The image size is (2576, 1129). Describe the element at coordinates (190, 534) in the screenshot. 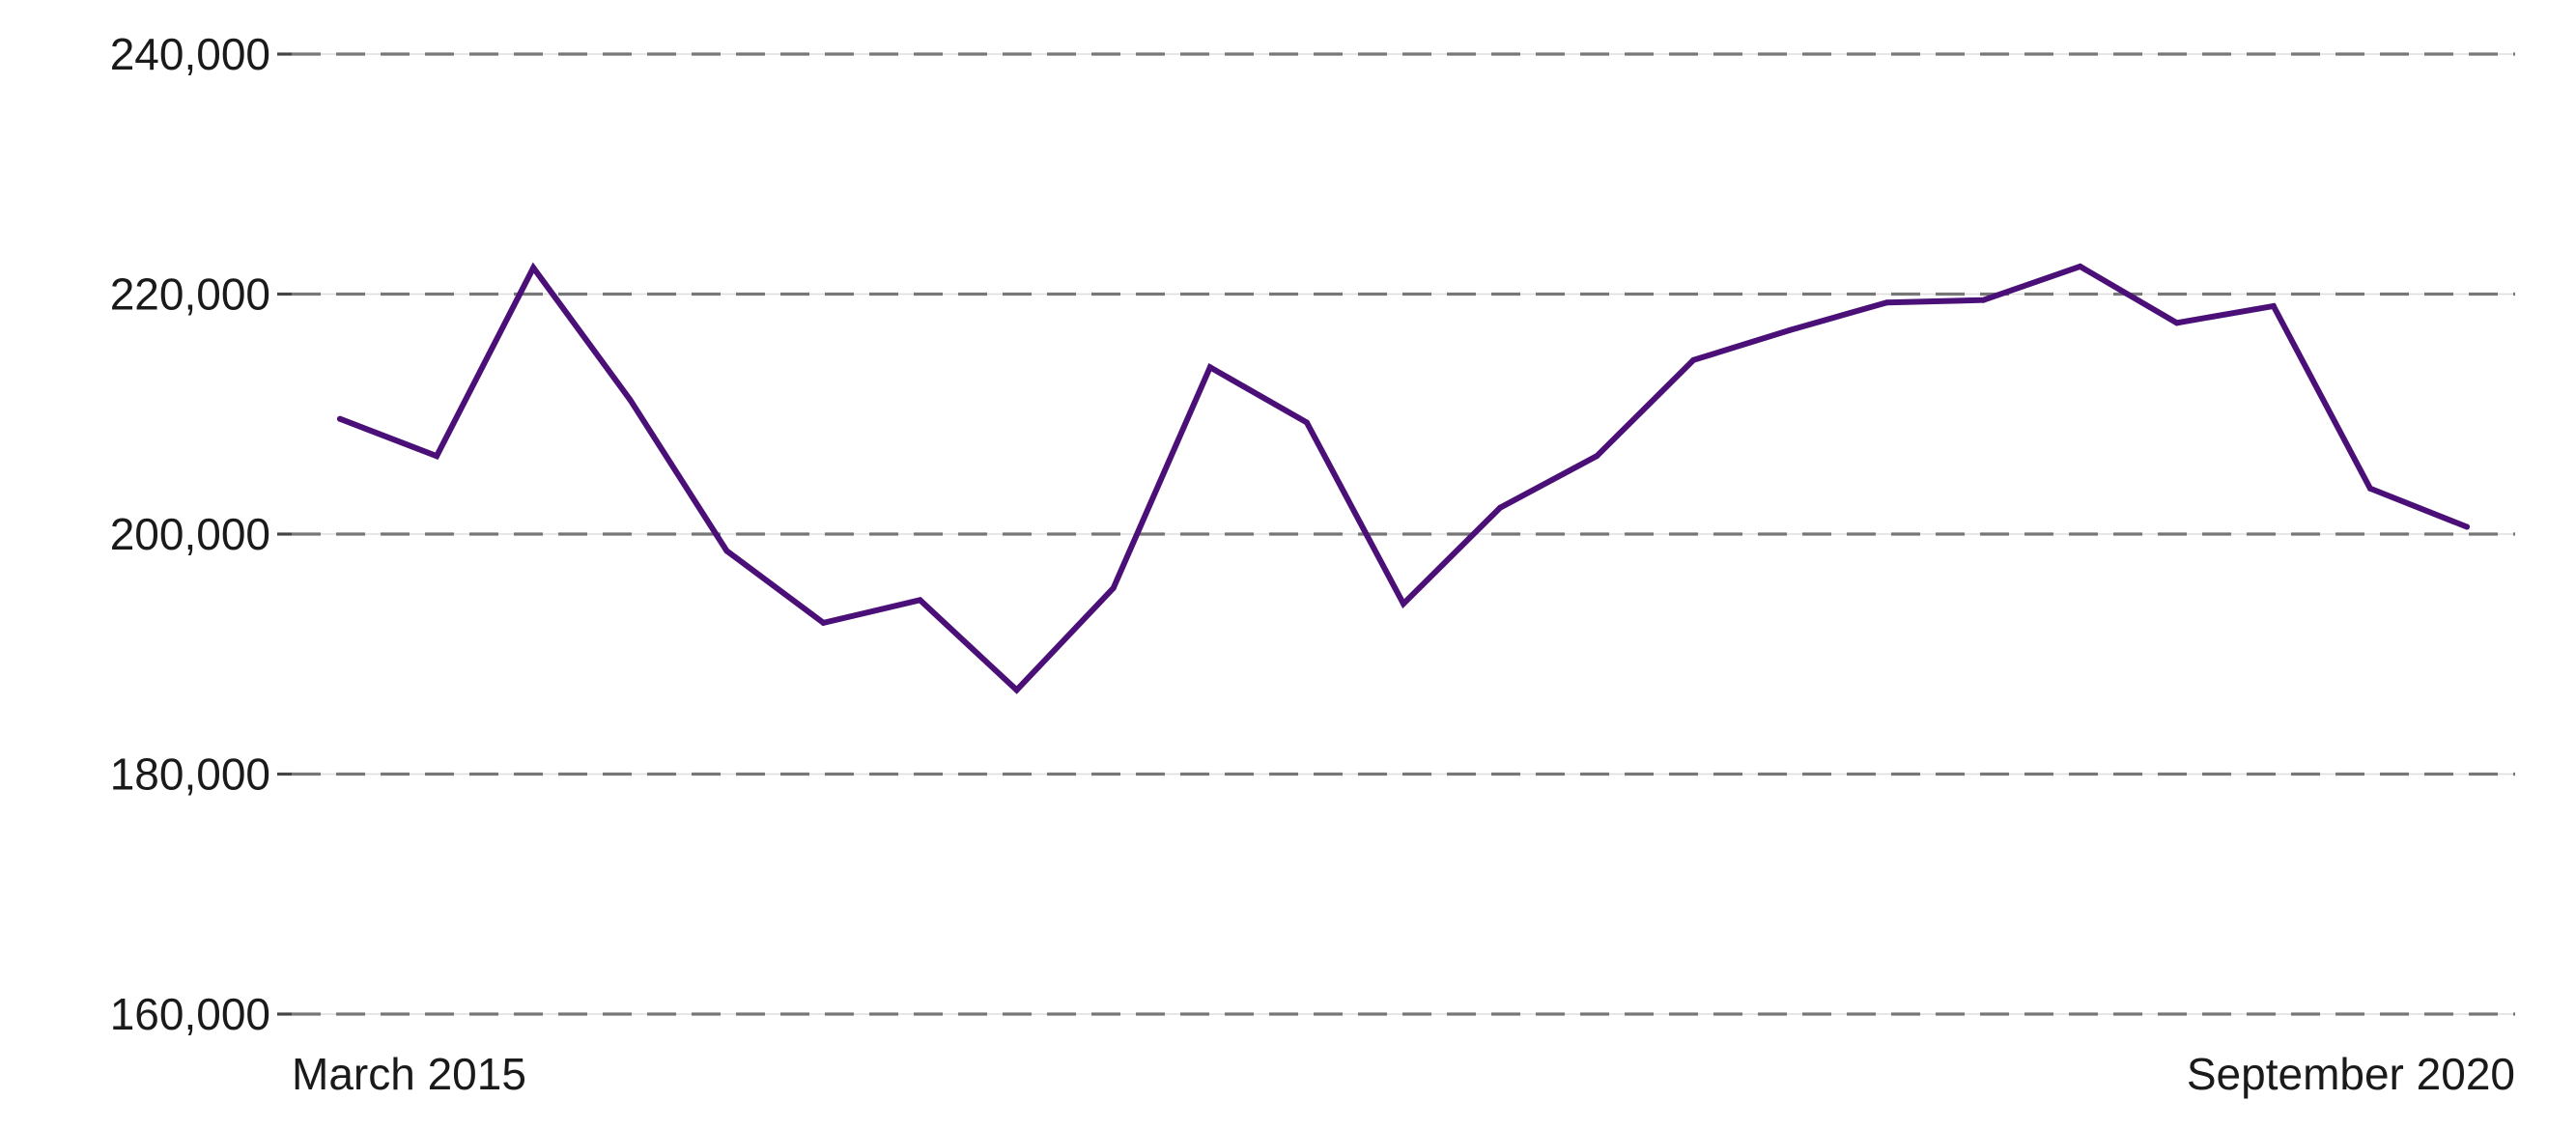

I see `y-tick-label: 200,000` at that location.